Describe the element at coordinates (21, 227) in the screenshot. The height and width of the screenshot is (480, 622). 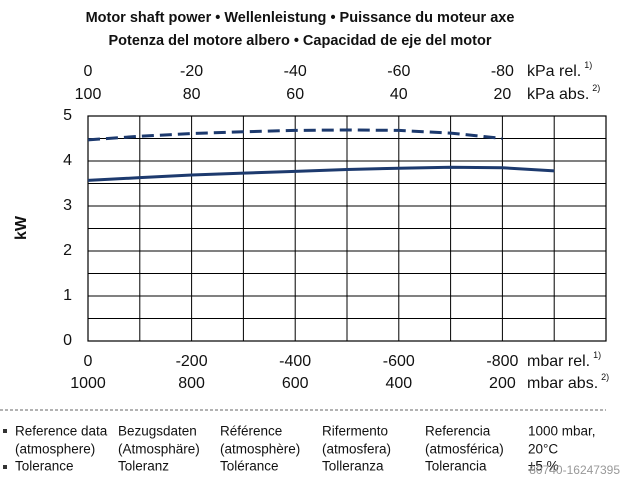
I see `y-axis-label: kW` at that location.